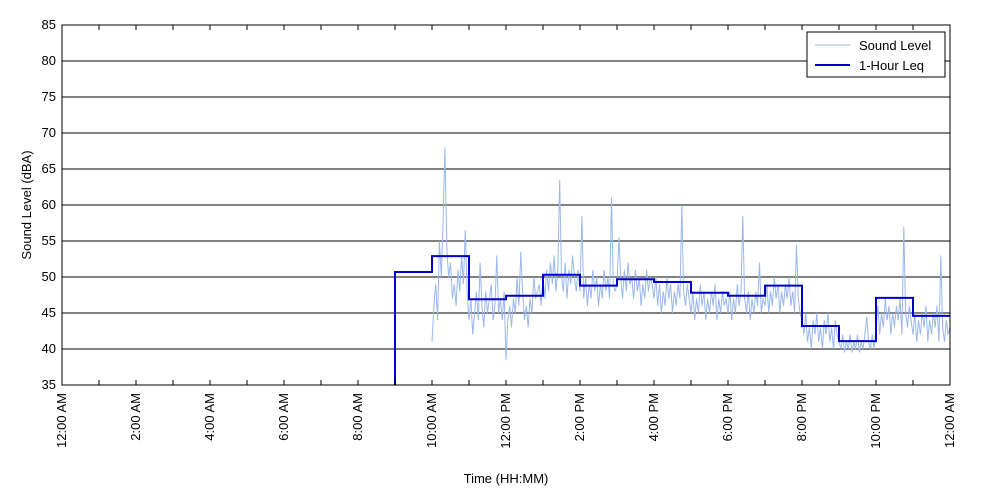 Image resolution: width=1000 pixels, height=500 pixels. What do you see at coordinates (49, 168) in the screenshot?
I see `y-tick-label: 65` at bounding box center [49, 168].